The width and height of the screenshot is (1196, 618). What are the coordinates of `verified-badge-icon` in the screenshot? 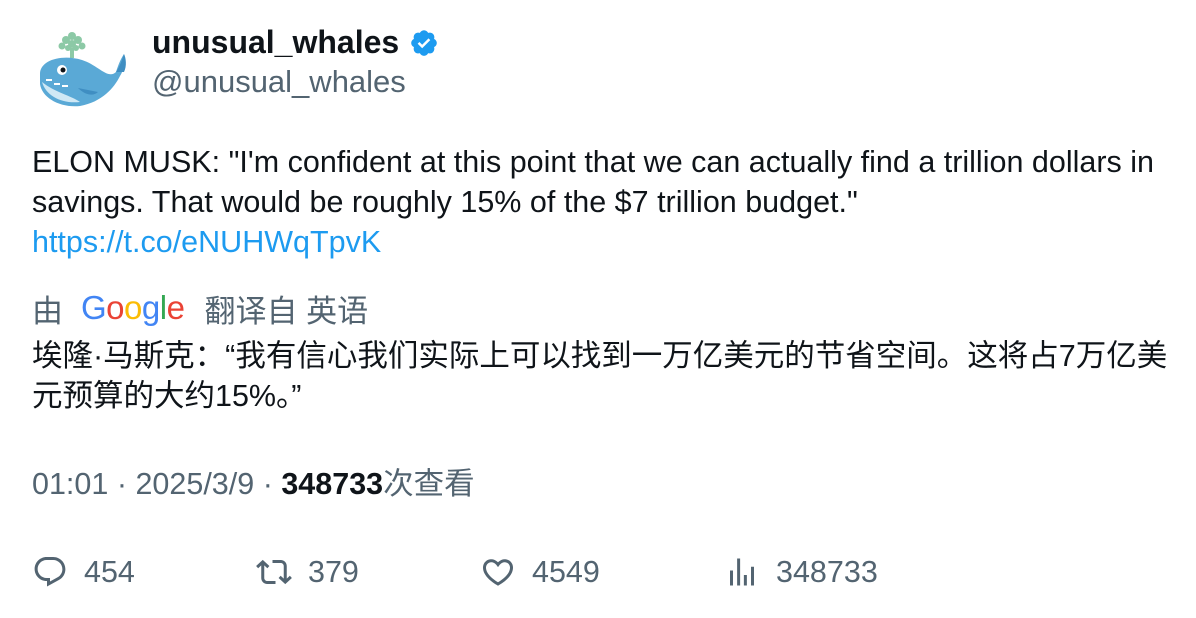 It's located at (424, 42).